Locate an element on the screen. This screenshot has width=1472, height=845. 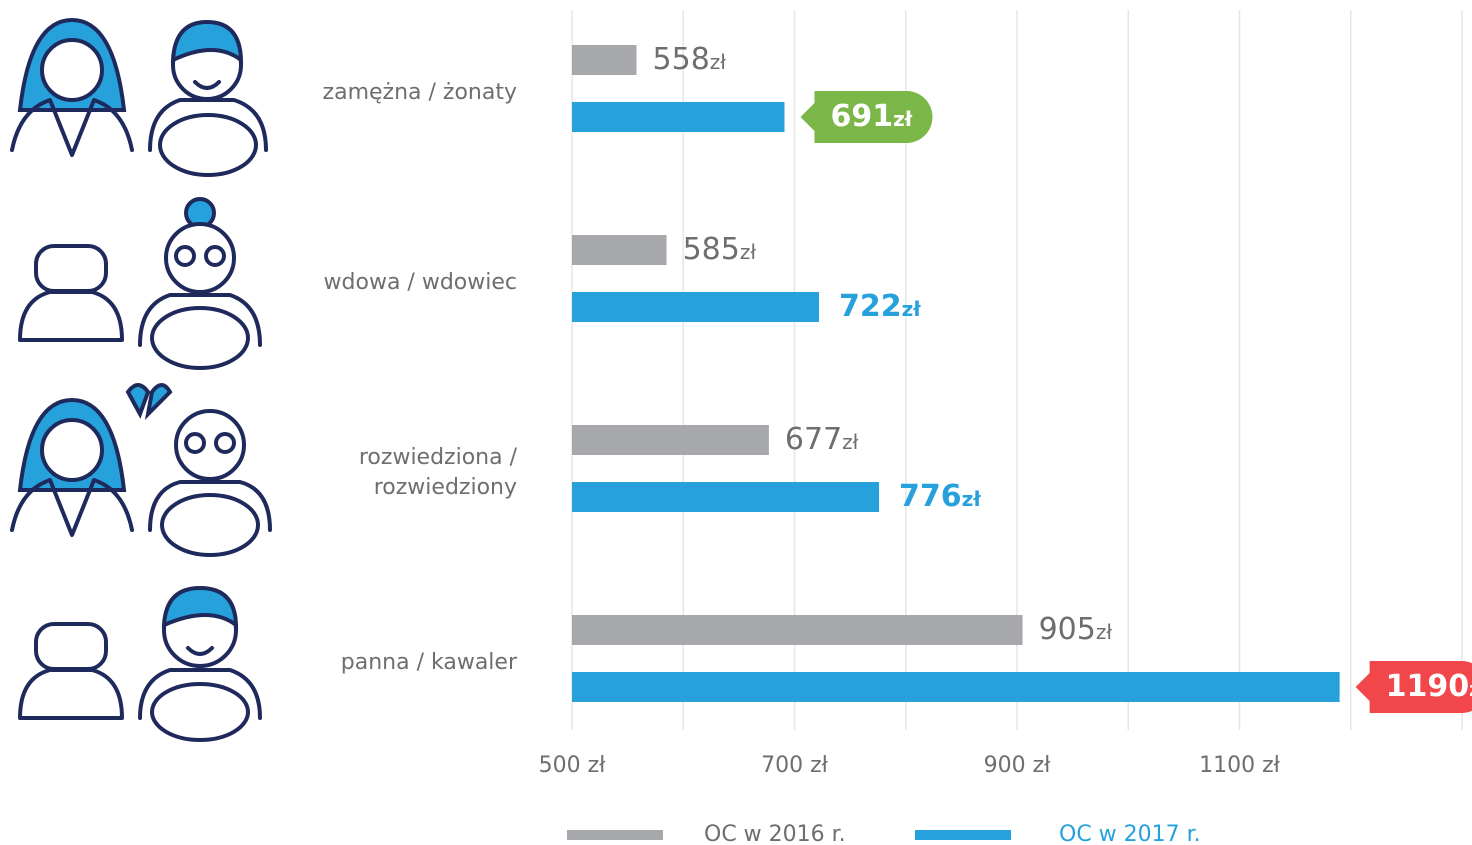
legend-label: OC w 2016 r. is located at coordinates (775, 833).